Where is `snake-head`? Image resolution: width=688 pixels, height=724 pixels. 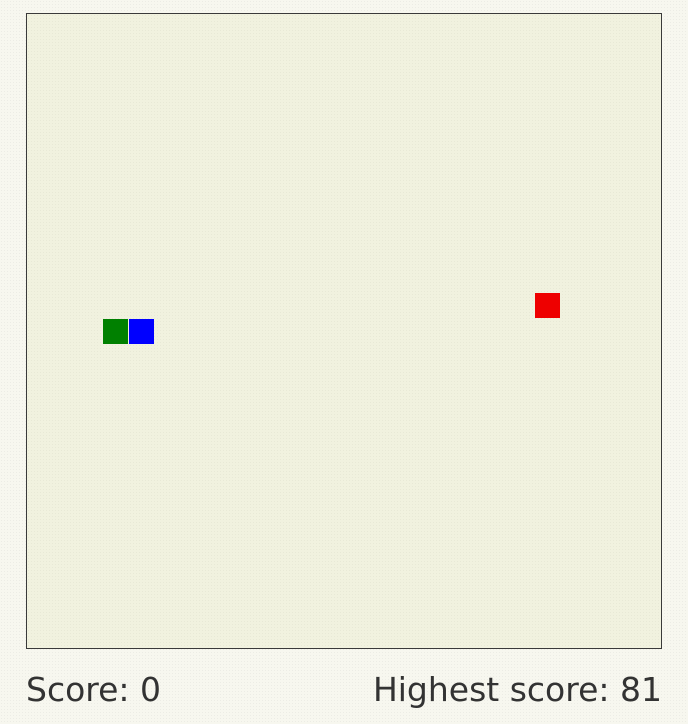 snake-head is located at coordinates (141, 331).